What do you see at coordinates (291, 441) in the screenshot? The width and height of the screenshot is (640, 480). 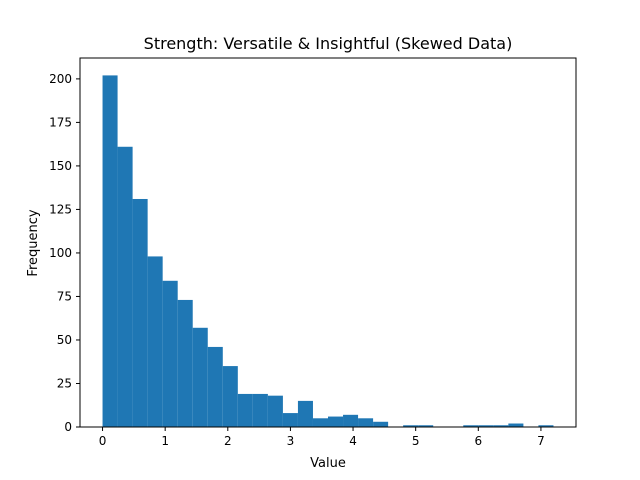 I see `x-tick-label: 3` at bounding box center [291, 441].